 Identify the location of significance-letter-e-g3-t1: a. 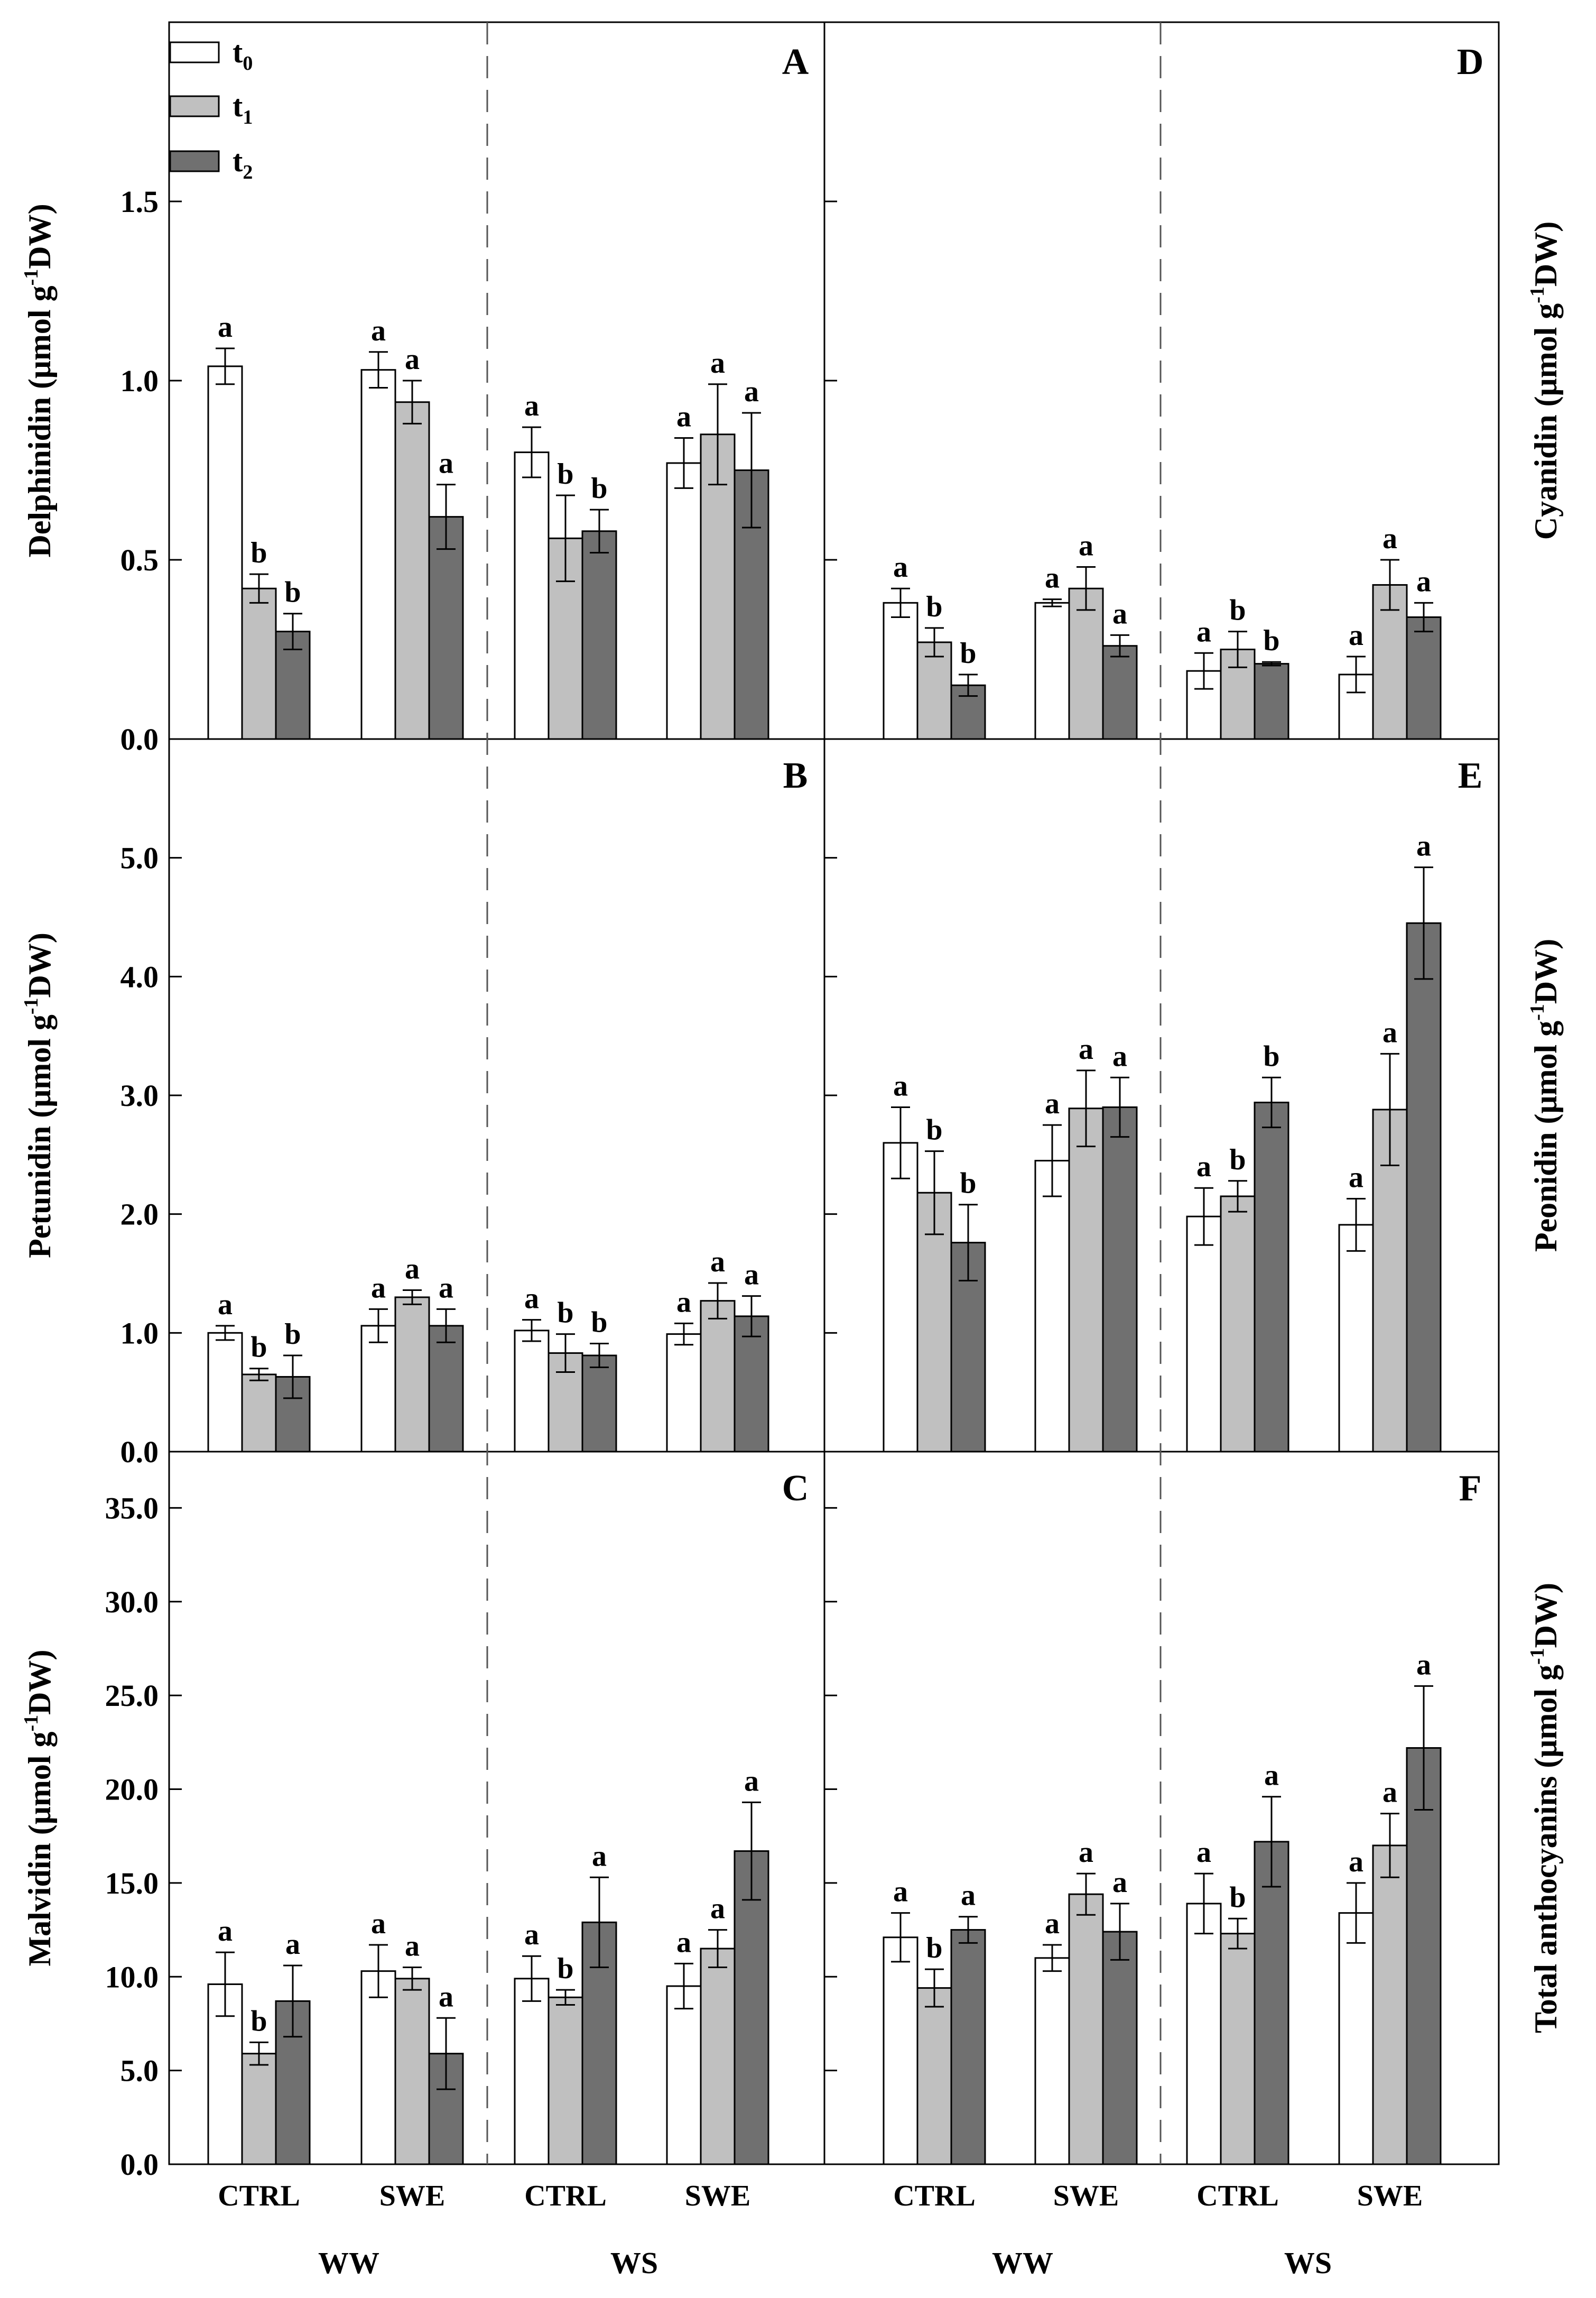
(1389, 1032).